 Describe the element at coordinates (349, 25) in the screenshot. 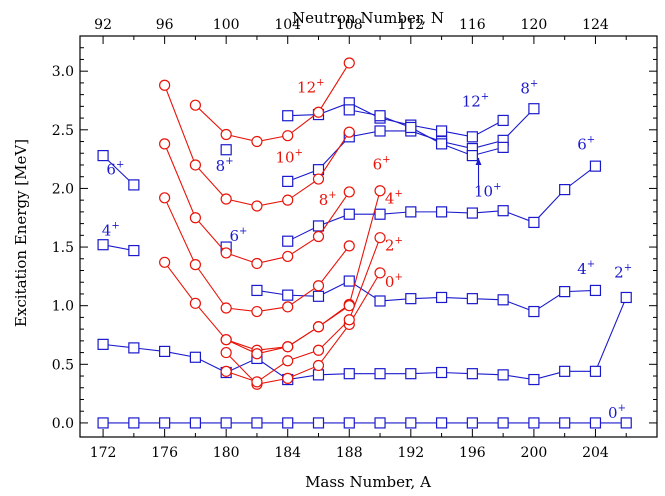

I see `x2-tick-label: 108` at that location.